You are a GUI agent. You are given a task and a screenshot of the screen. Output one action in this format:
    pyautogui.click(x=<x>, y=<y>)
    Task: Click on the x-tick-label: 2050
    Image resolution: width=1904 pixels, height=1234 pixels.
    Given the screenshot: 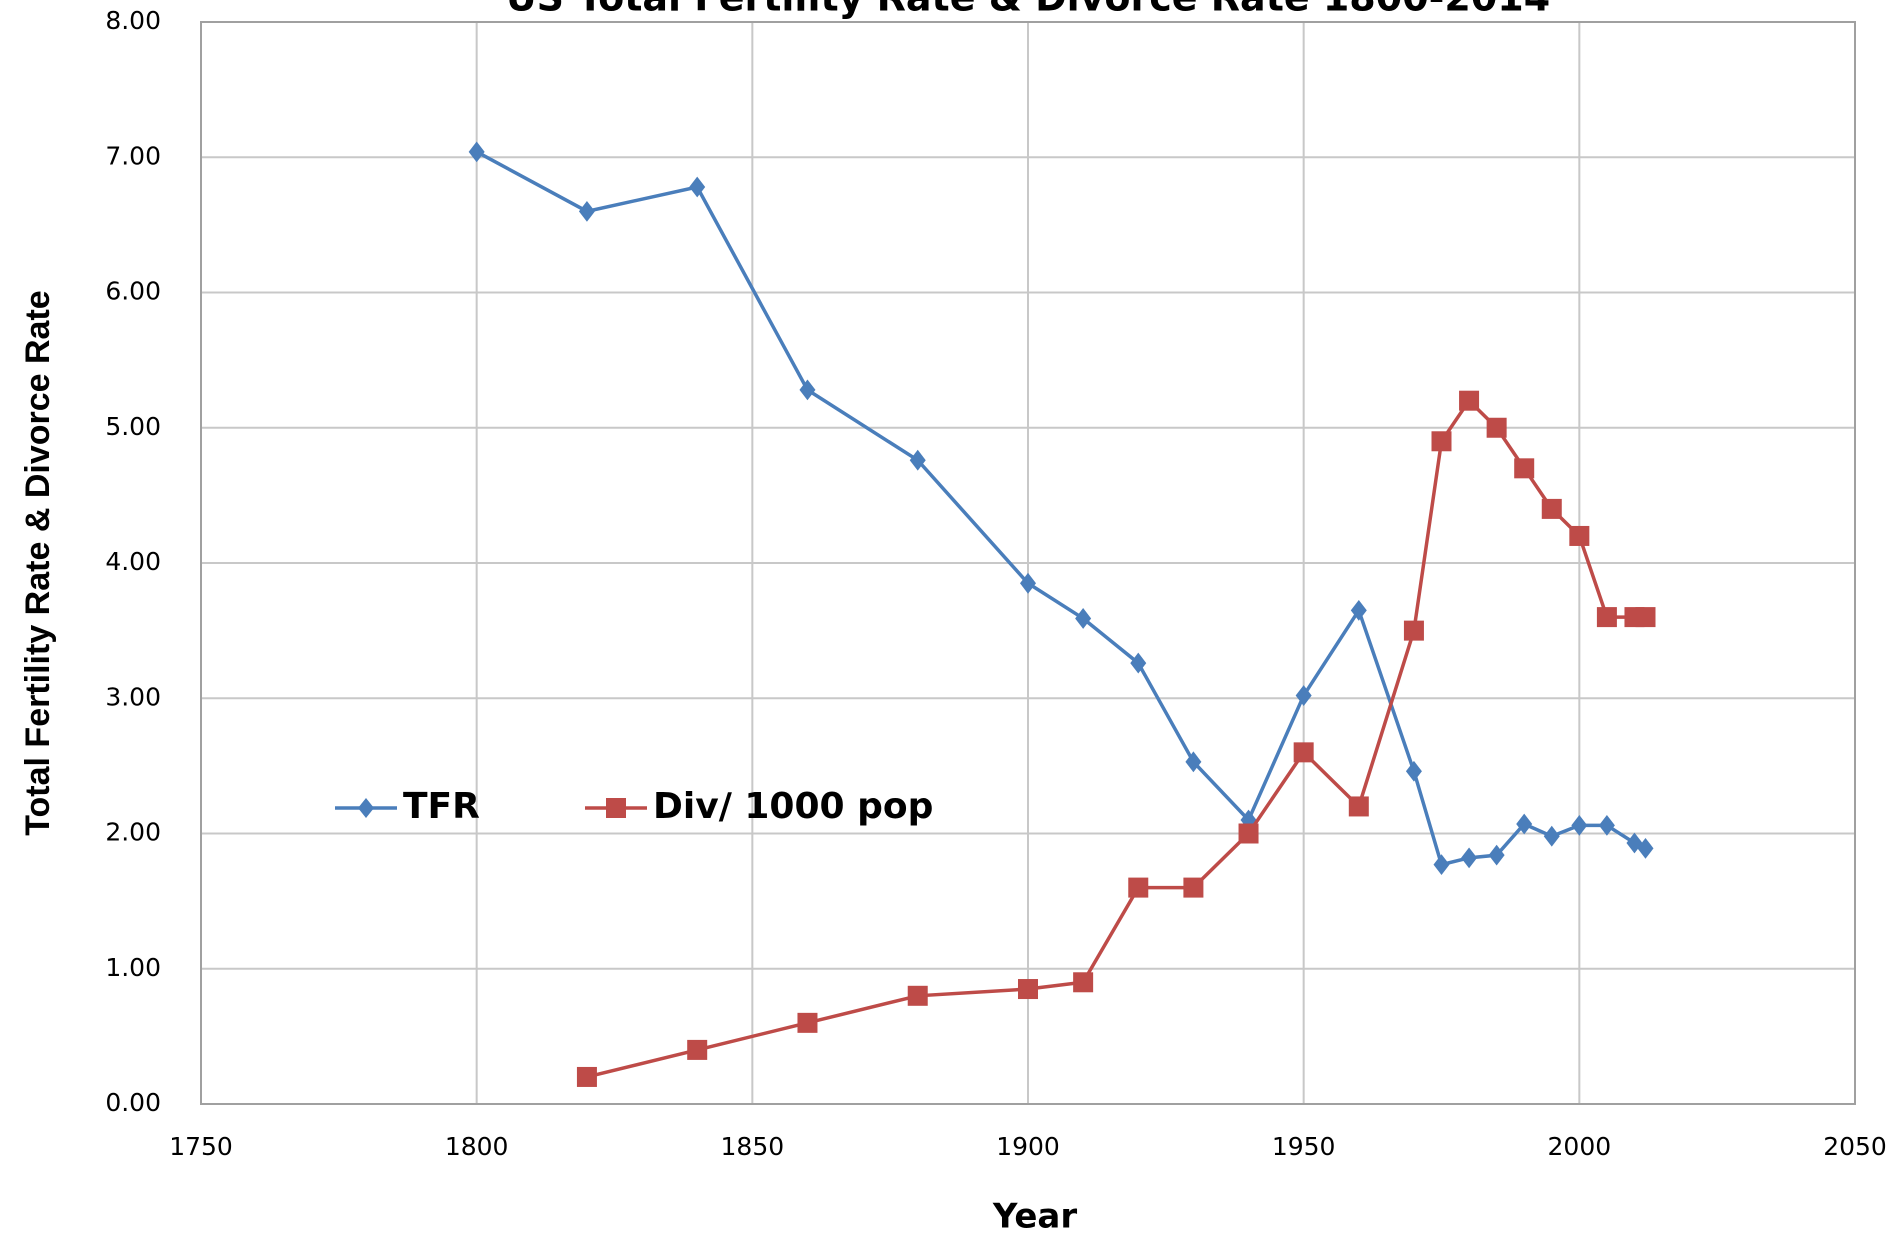 What is the action you would take?
    pyautogui.click(x=1855, y=1146)
    